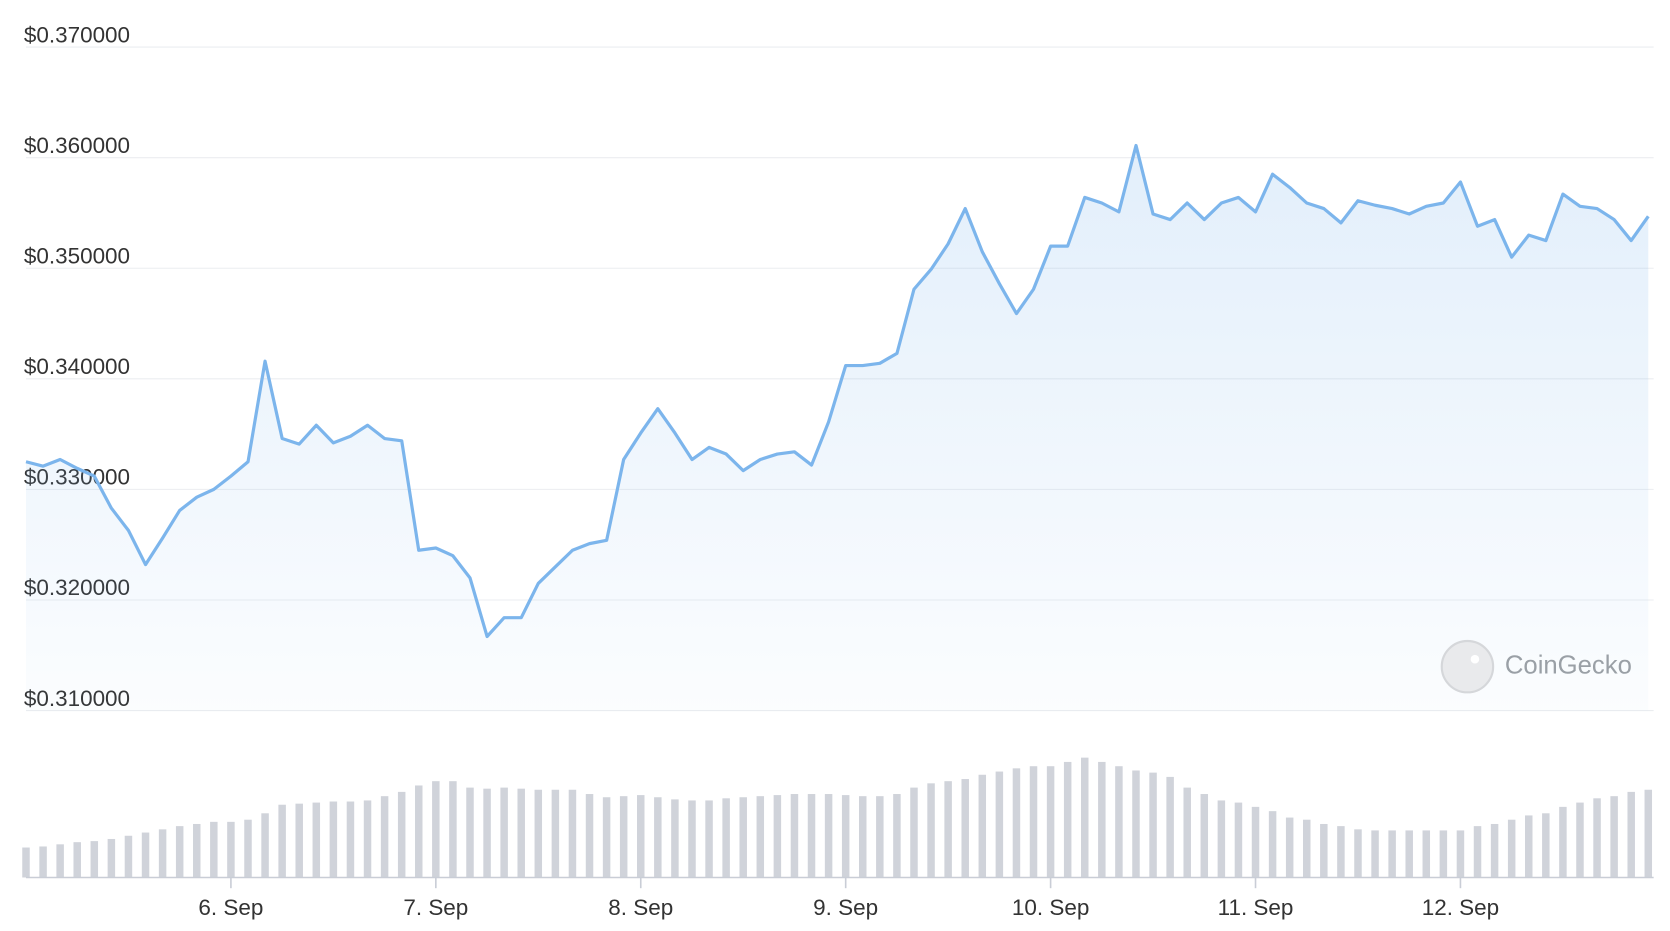  What do you see at coordinates (640, 907) in the screenshot?
I see `x-tick-label: 8. Sep` at bounding box center [640, 907].